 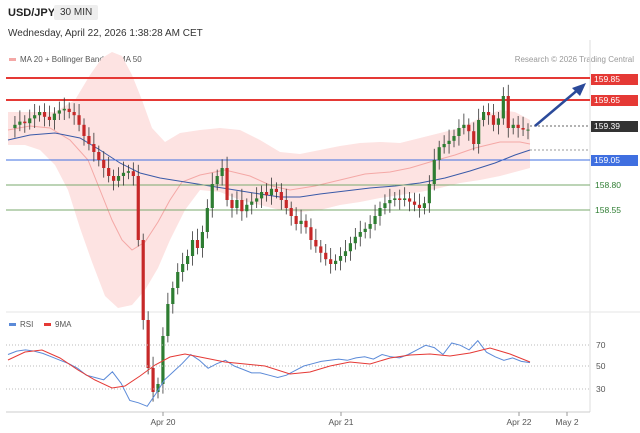 What do you see at coordinates (269, 165) in the screenshot?
I see `ma50-line` at bounding box center [269, 165].